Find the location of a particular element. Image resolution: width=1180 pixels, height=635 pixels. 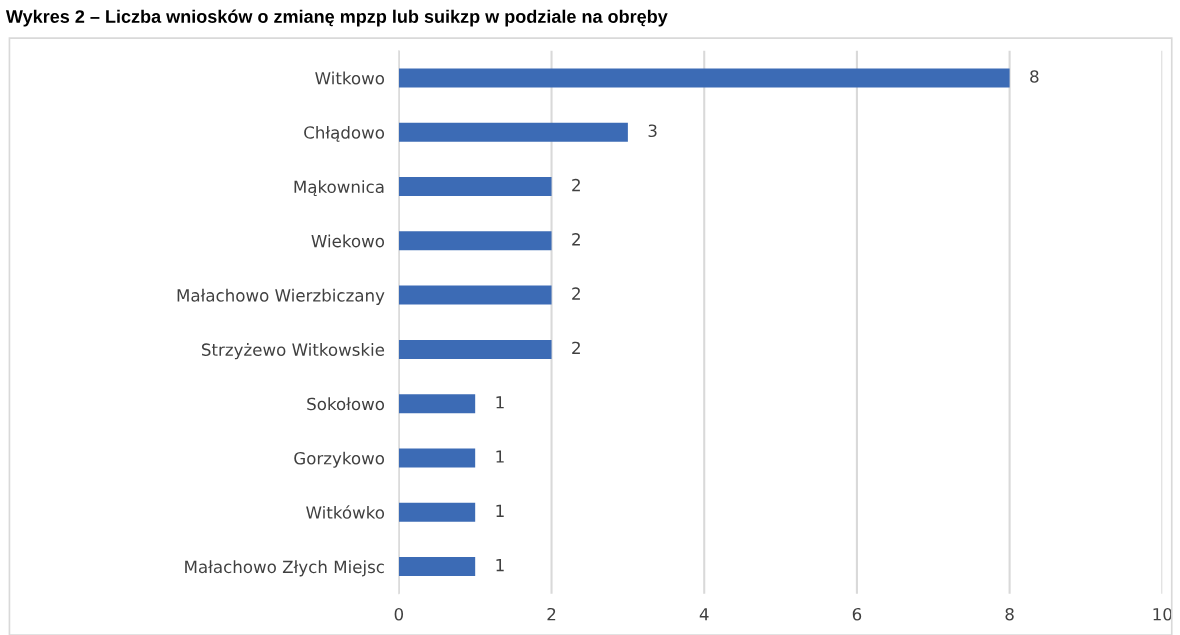

y-tick-label: Małachowo Złych Miejsc is located at coordinates (284, 568).